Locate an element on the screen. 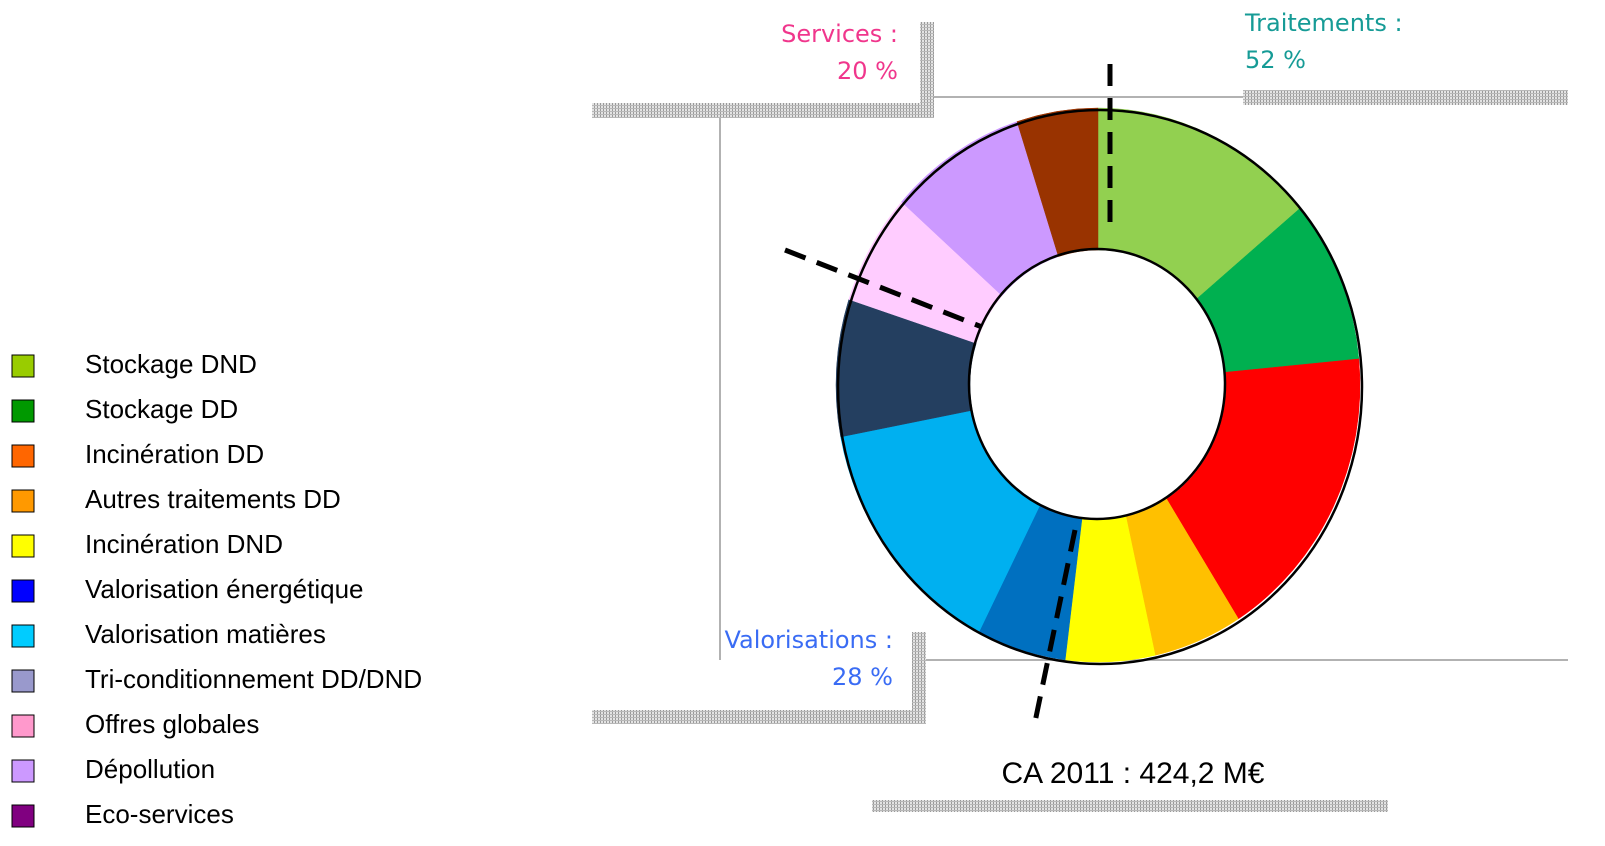 The height and width of the screenshot is (846, 1605). legend-label: Incinération DD is located at coordinates (174, 454).